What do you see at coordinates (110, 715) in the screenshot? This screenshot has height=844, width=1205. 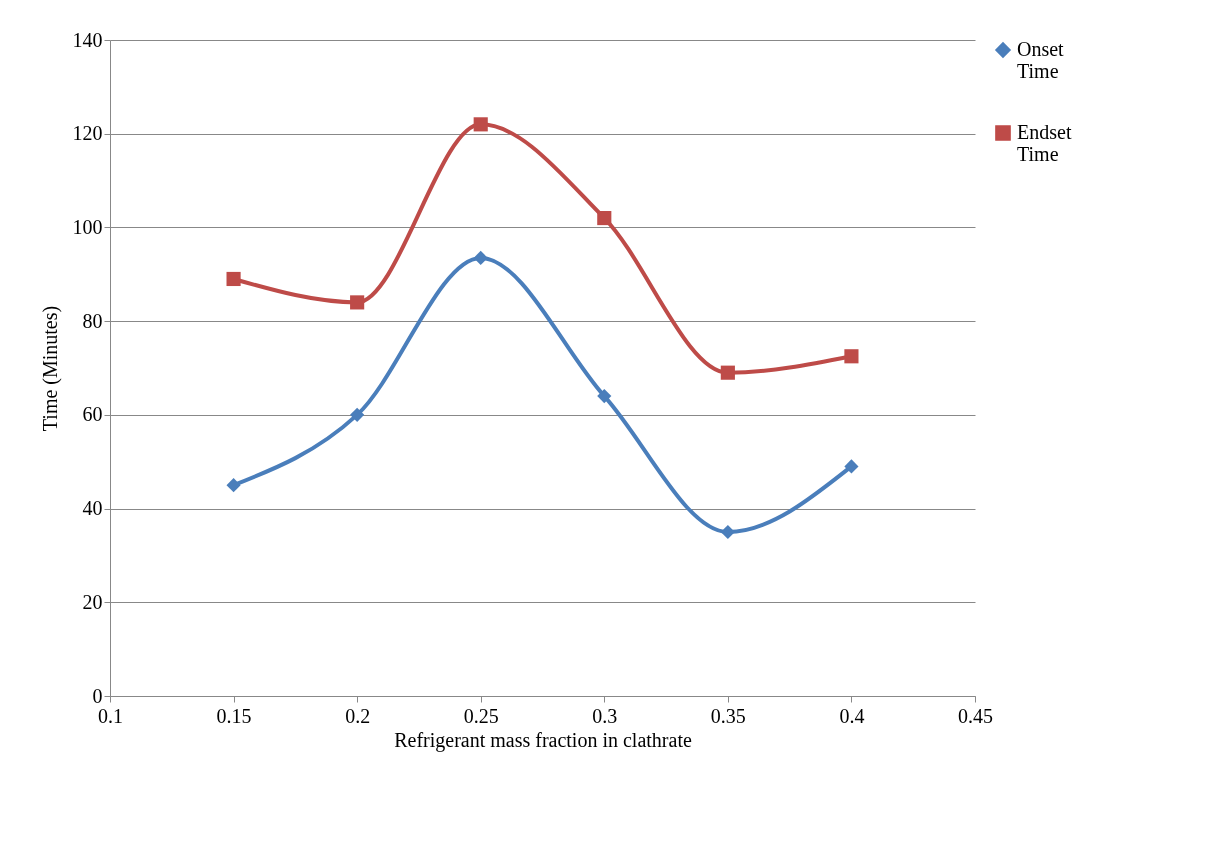 I see `x-tick-label: 0.1` at bounding box center [110, 715].